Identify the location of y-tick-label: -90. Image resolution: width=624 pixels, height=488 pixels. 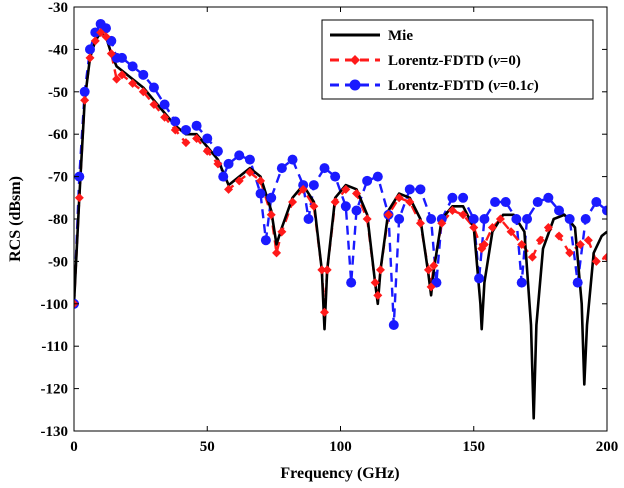
(58, 262).